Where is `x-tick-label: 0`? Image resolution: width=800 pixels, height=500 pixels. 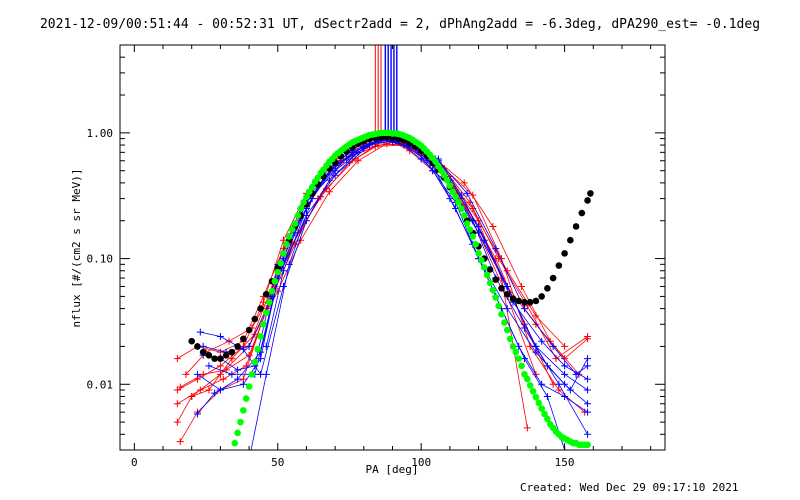
x-tick-label: 0 is located at coordinates (134, 462).